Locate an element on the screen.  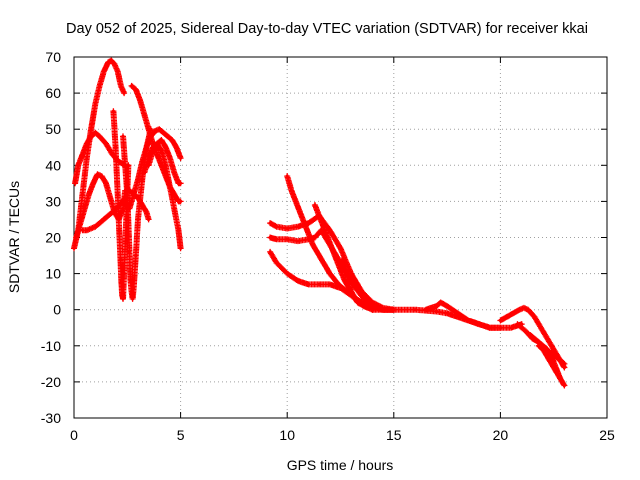
y-tick-label: -10 is located at coordinates (51, 346).